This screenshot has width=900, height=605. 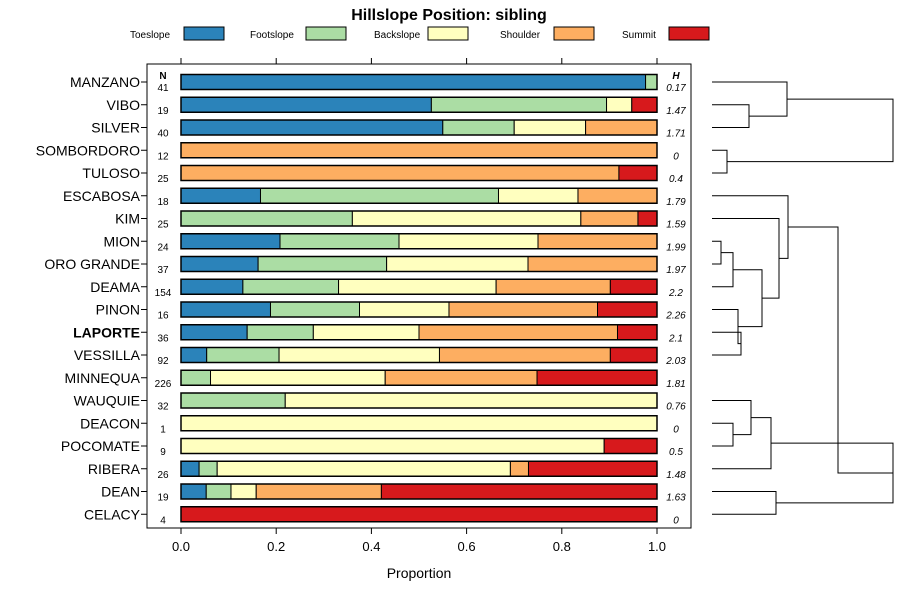 I want to click on bar-outline-ribera, so click(x=419, y=468).